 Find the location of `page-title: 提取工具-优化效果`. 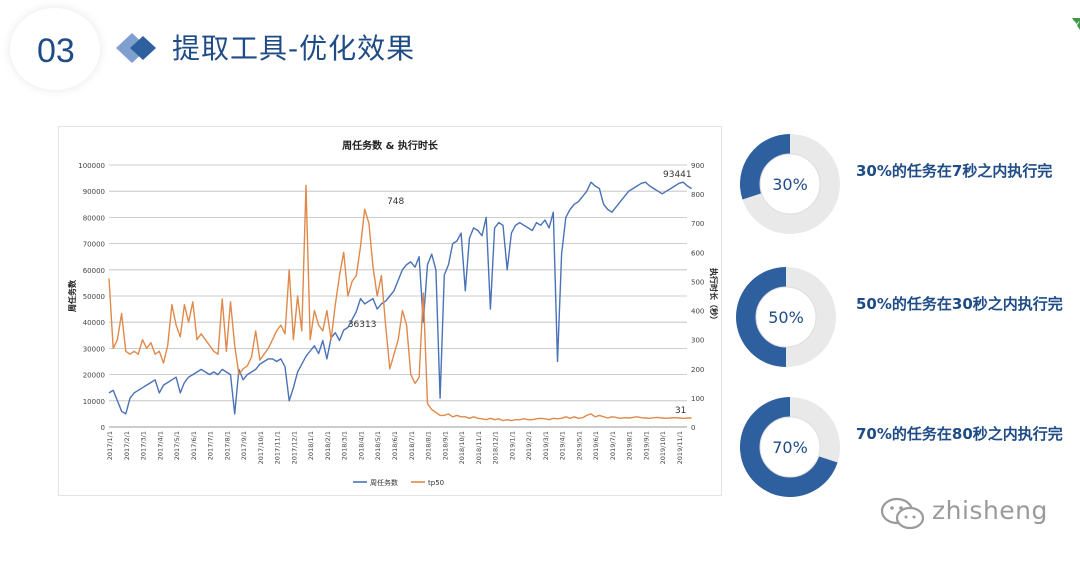

page-title: 提取工具-优化效果 is located at coordinates (294, 48).